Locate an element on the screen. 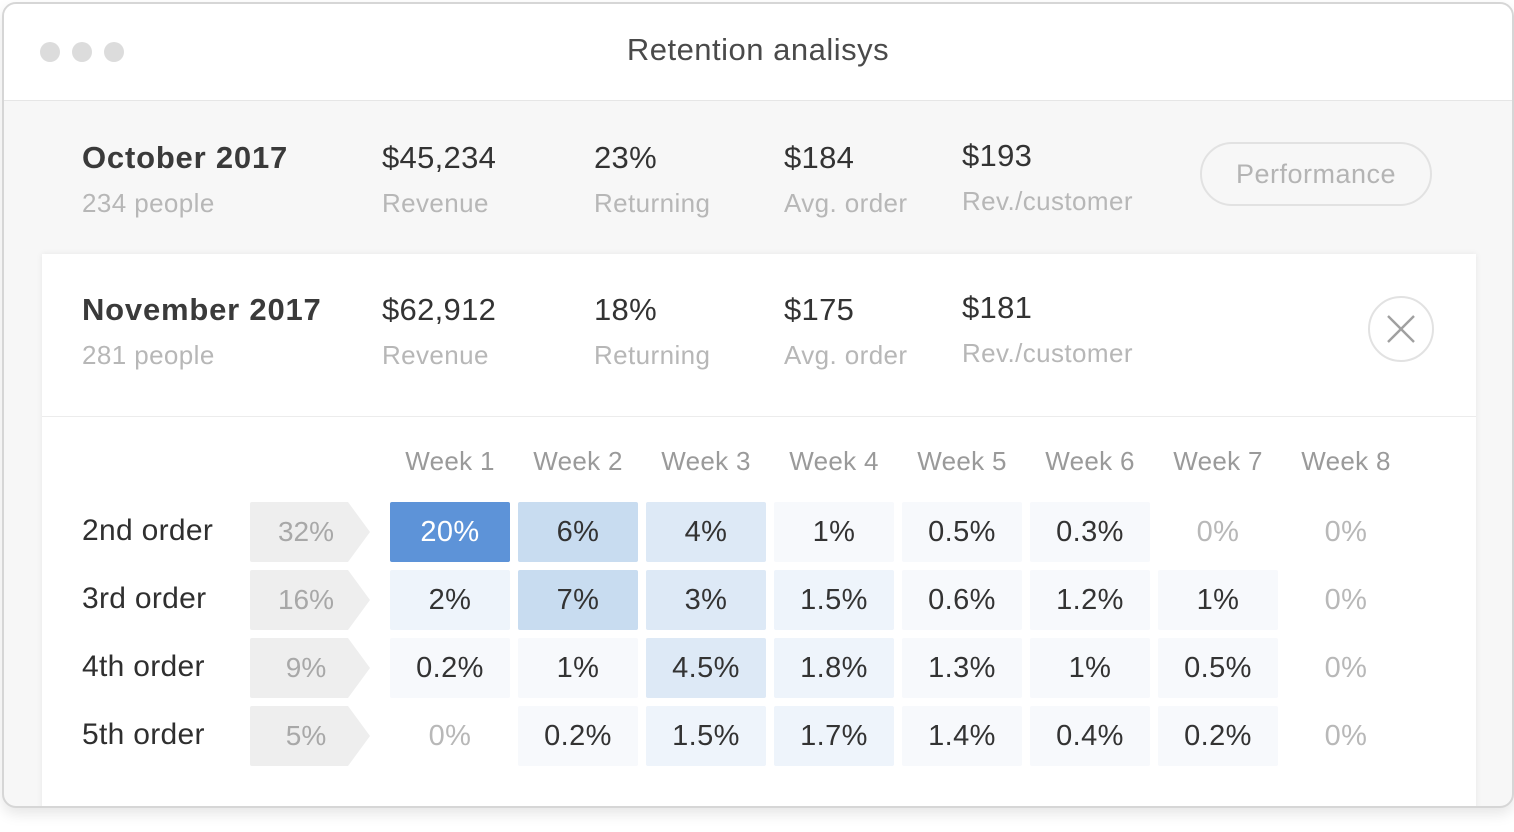  retention-cell: 1.4% is located at coordinates (962, 736).